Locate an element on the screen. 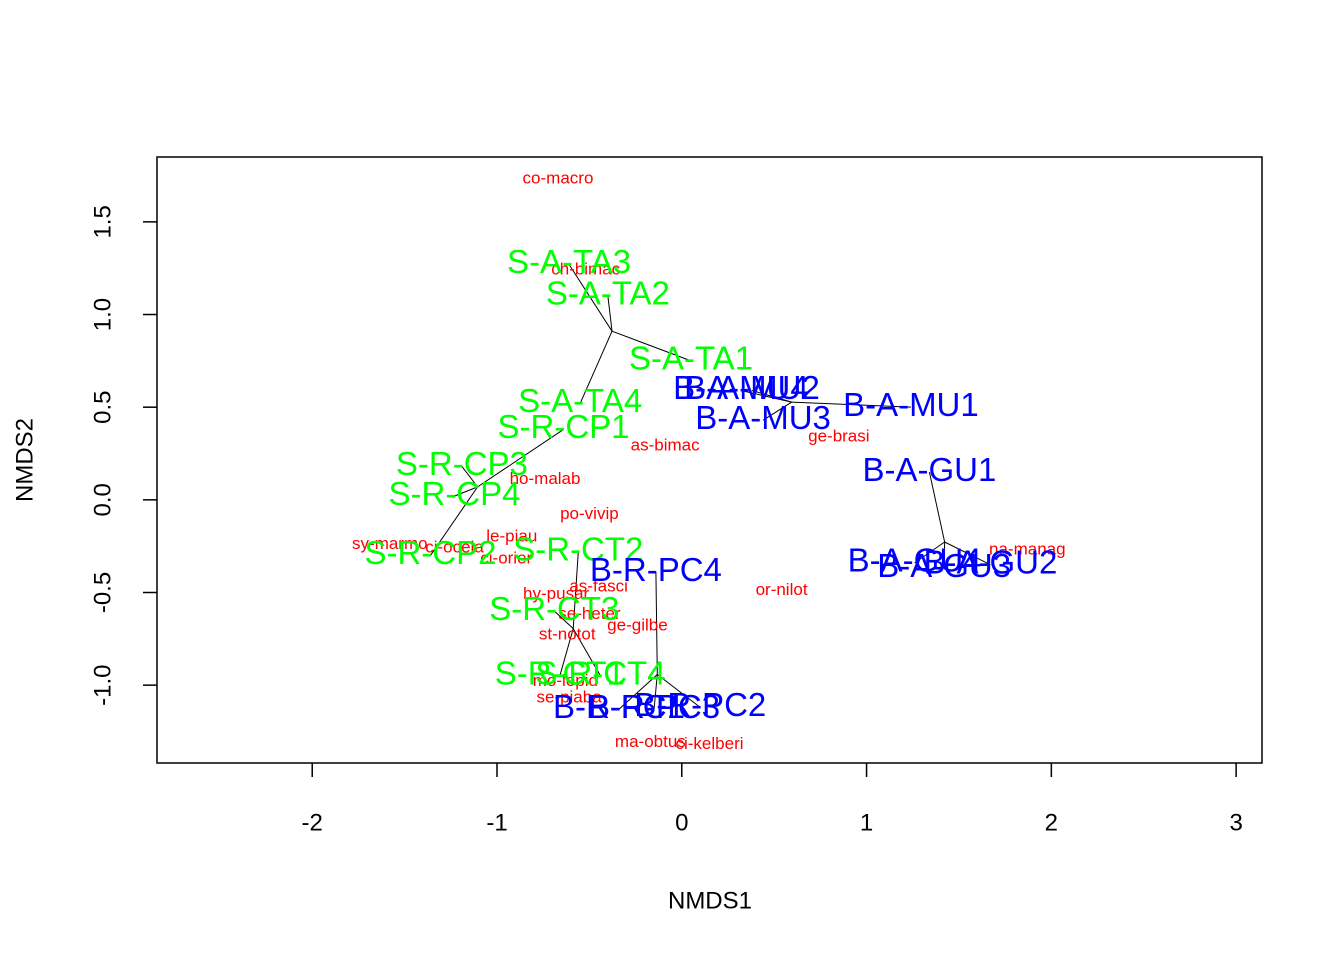 This screenshot has height=965, width=1344. site-label: B-R-PC4 is located at coordinates (656, 569).